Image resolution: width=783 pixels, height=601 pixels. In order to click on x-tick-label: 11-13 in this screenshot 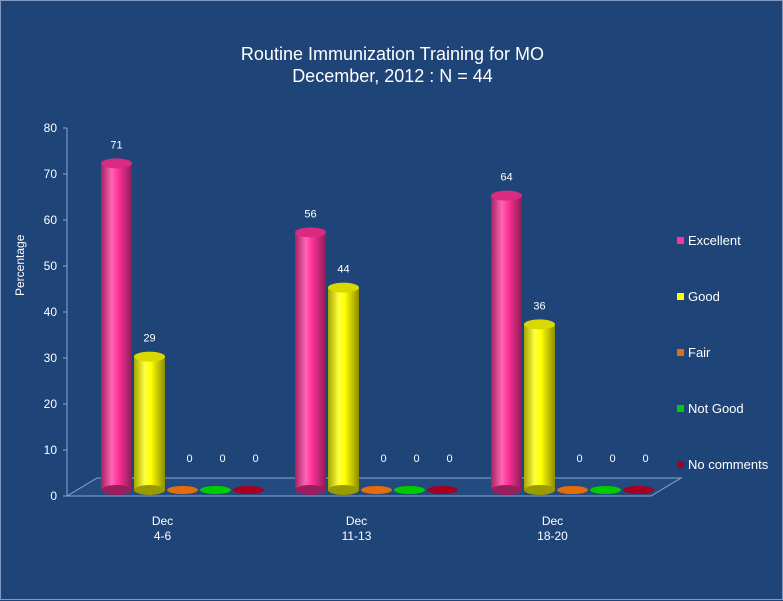, I will do `click(357, 536)`.